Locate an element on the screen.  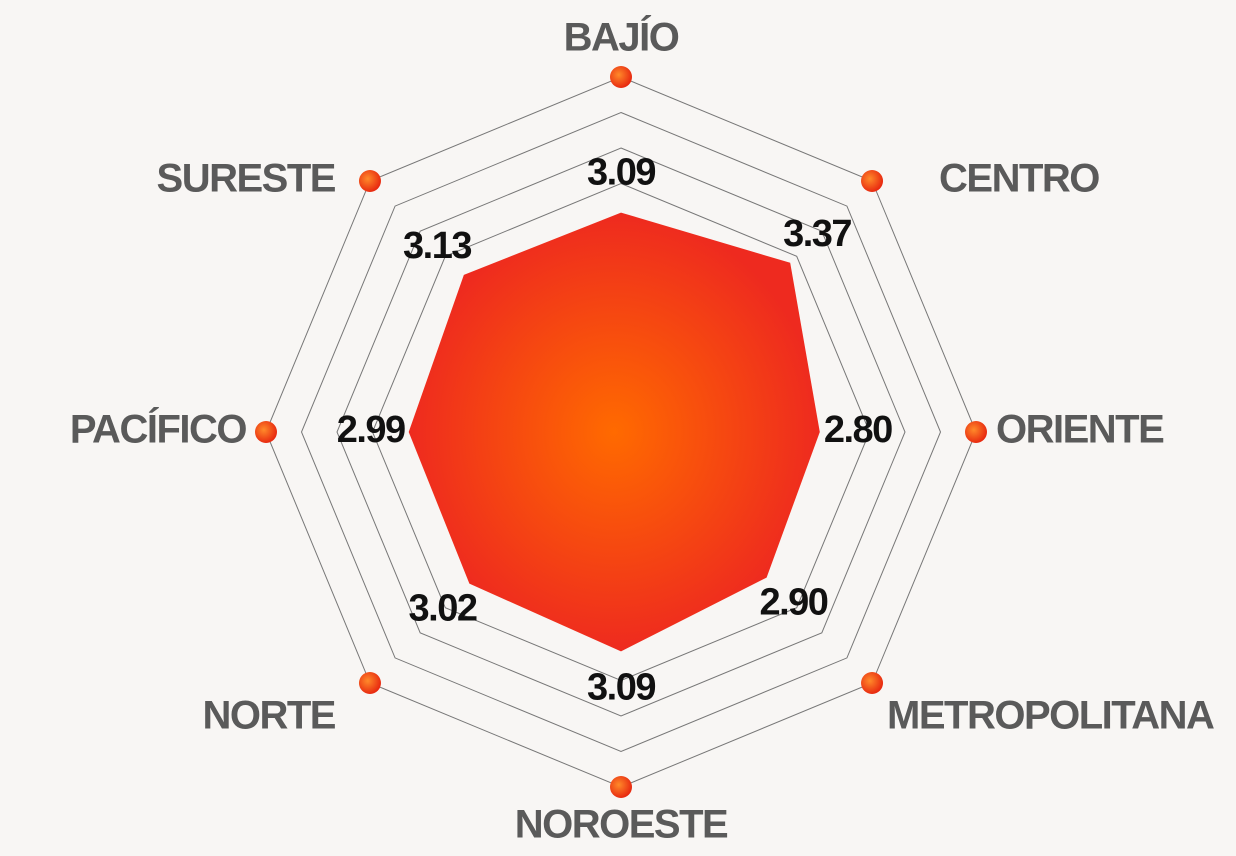
value-label: 2.99 is located at coordinates (371, 430).